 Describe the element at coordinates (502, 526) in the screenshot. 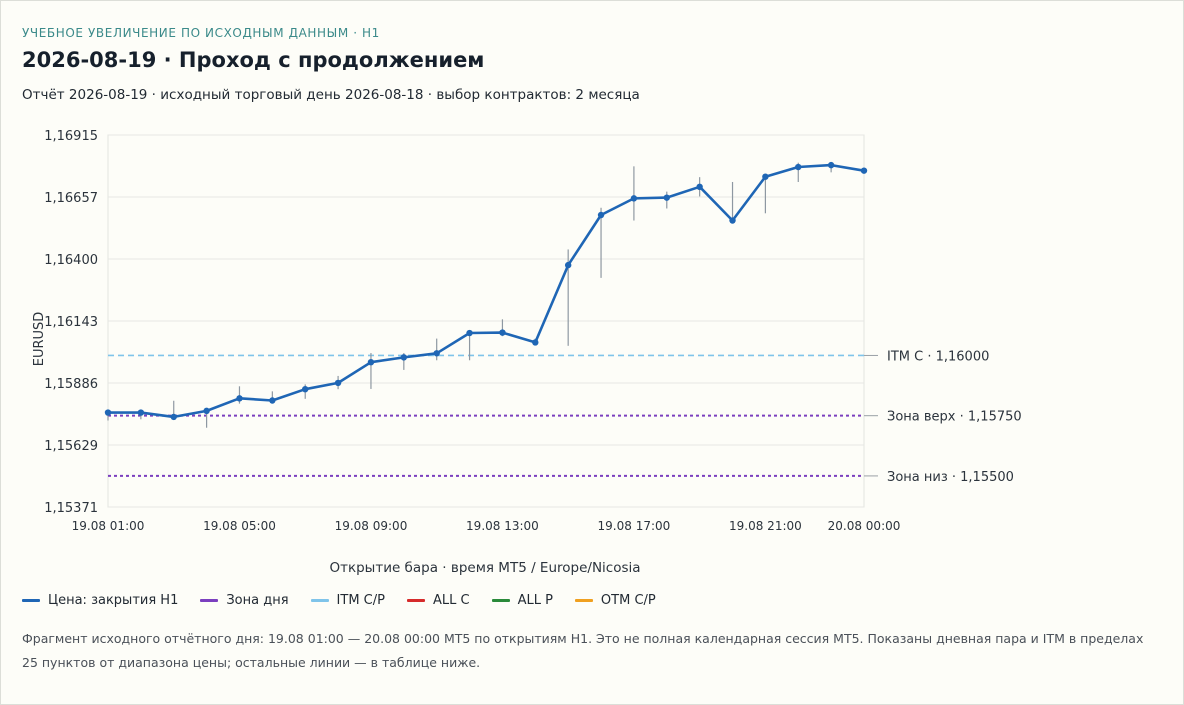

I see `x-tick-label: 19.08 13:00` at that location.